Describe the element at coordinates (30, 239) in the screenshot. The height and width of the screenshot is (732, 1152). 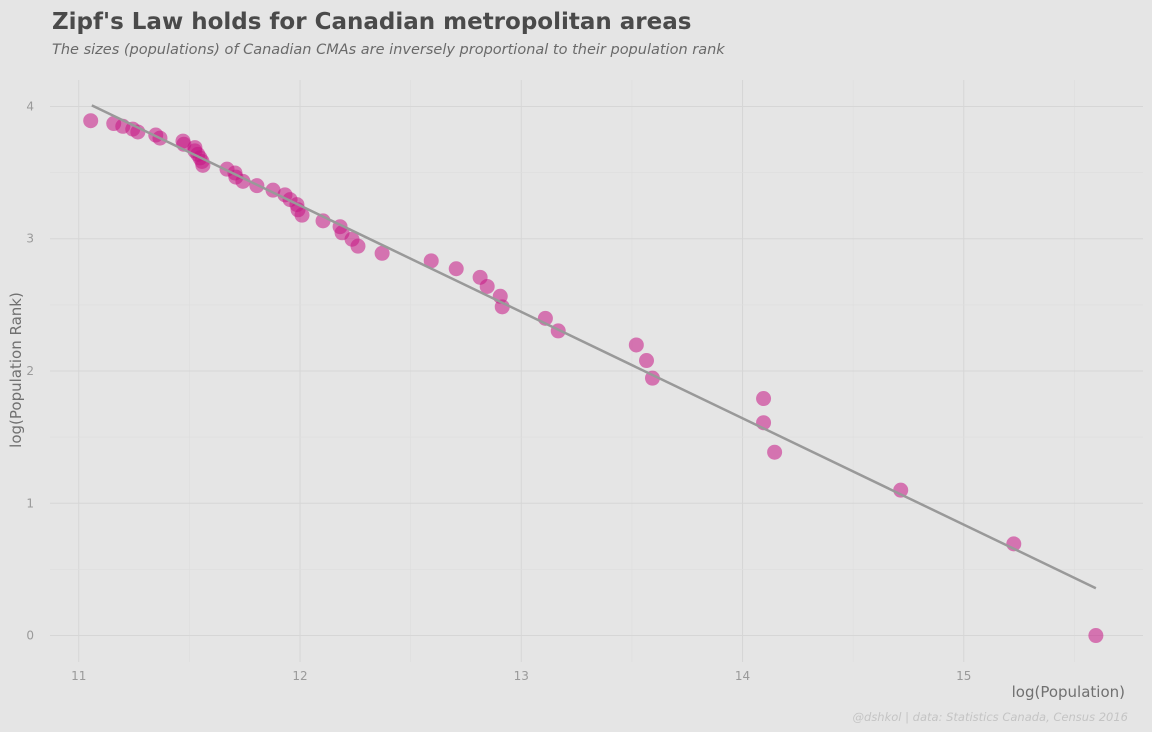
I see `y-tick-label: 3` at that location.